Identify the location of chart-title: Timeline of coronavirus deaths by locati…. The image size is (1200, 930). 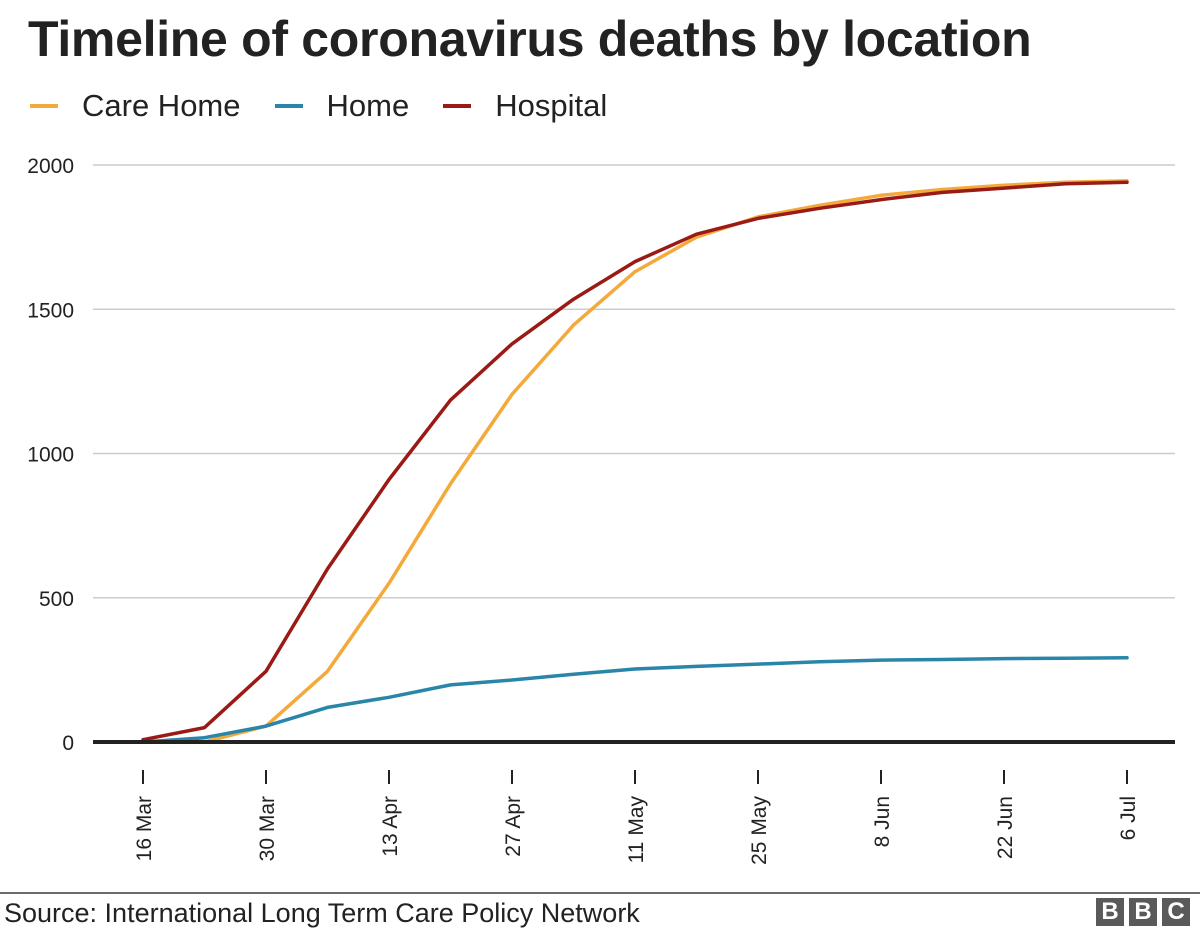
(530, 39).